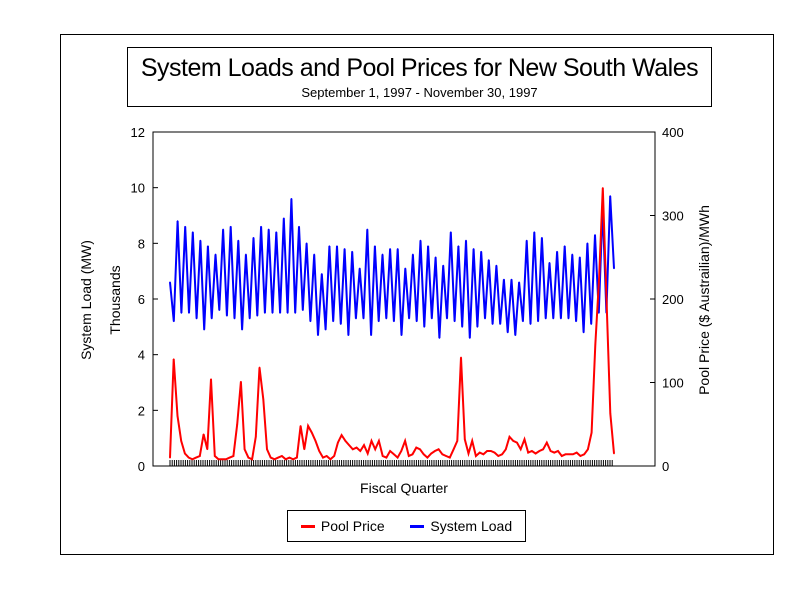 This screenshot has height=600, width=800. I want to click on legend-item-pool-price: Pool Price, so click(342, 526).